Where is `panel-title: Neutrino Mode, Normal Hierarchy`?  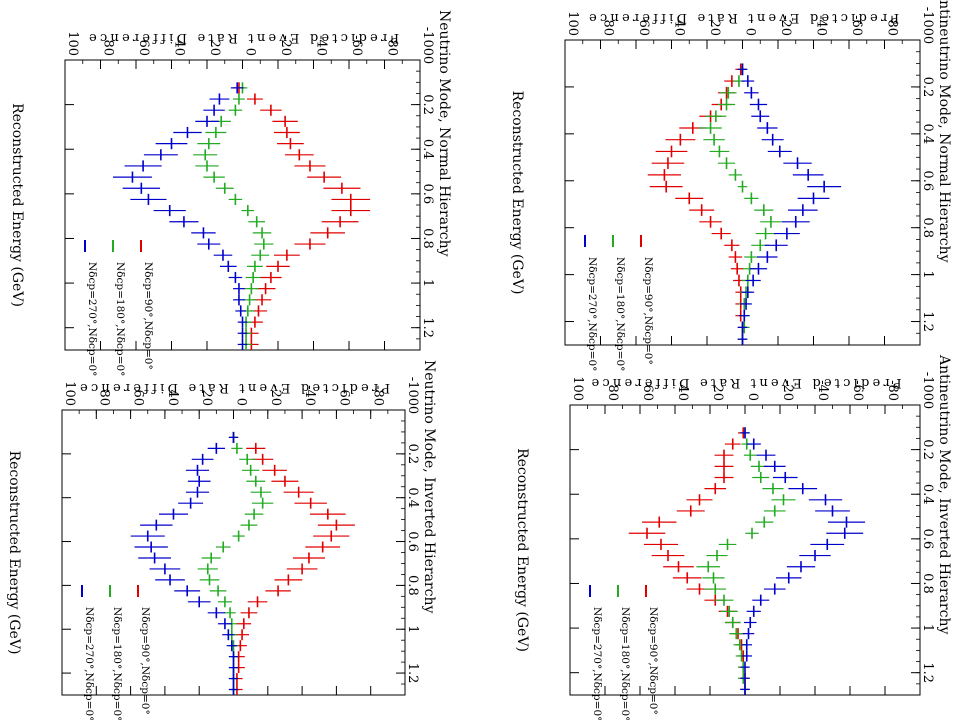 panel-title: Neutrino Mode, Normal Hierarchy is located at coordinates (444, 133).